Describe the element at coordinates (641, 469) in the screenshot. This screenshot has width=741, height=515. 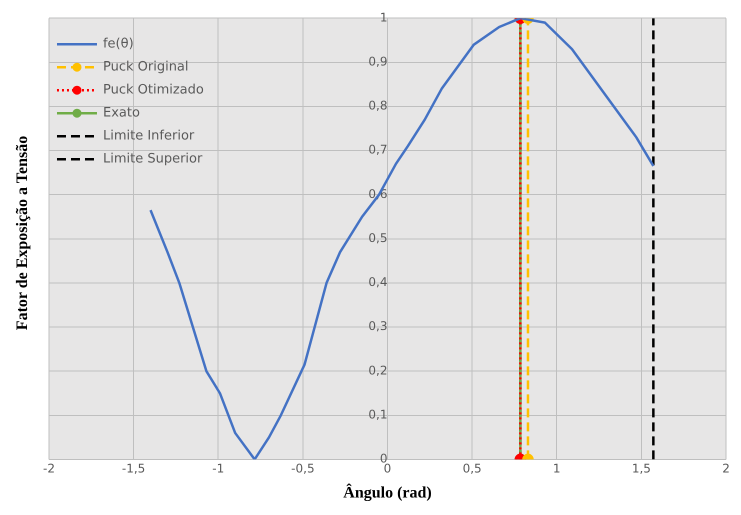
I see `x-tick-label: 1,5` at that location.